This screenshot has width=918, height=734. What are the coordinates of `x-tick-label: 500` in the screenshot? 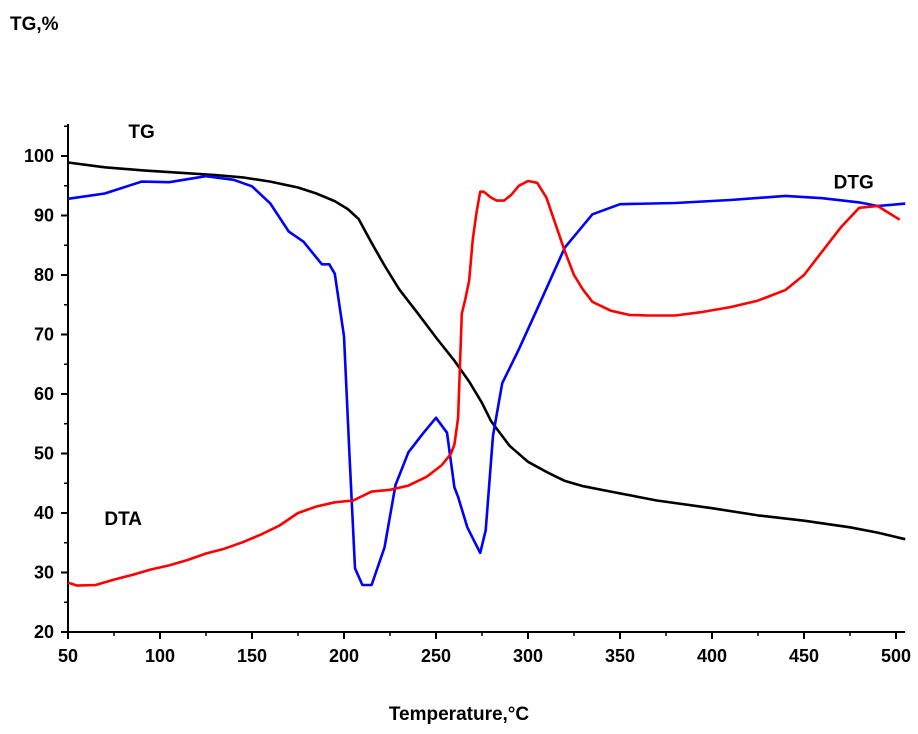 It's located at (896, 656).